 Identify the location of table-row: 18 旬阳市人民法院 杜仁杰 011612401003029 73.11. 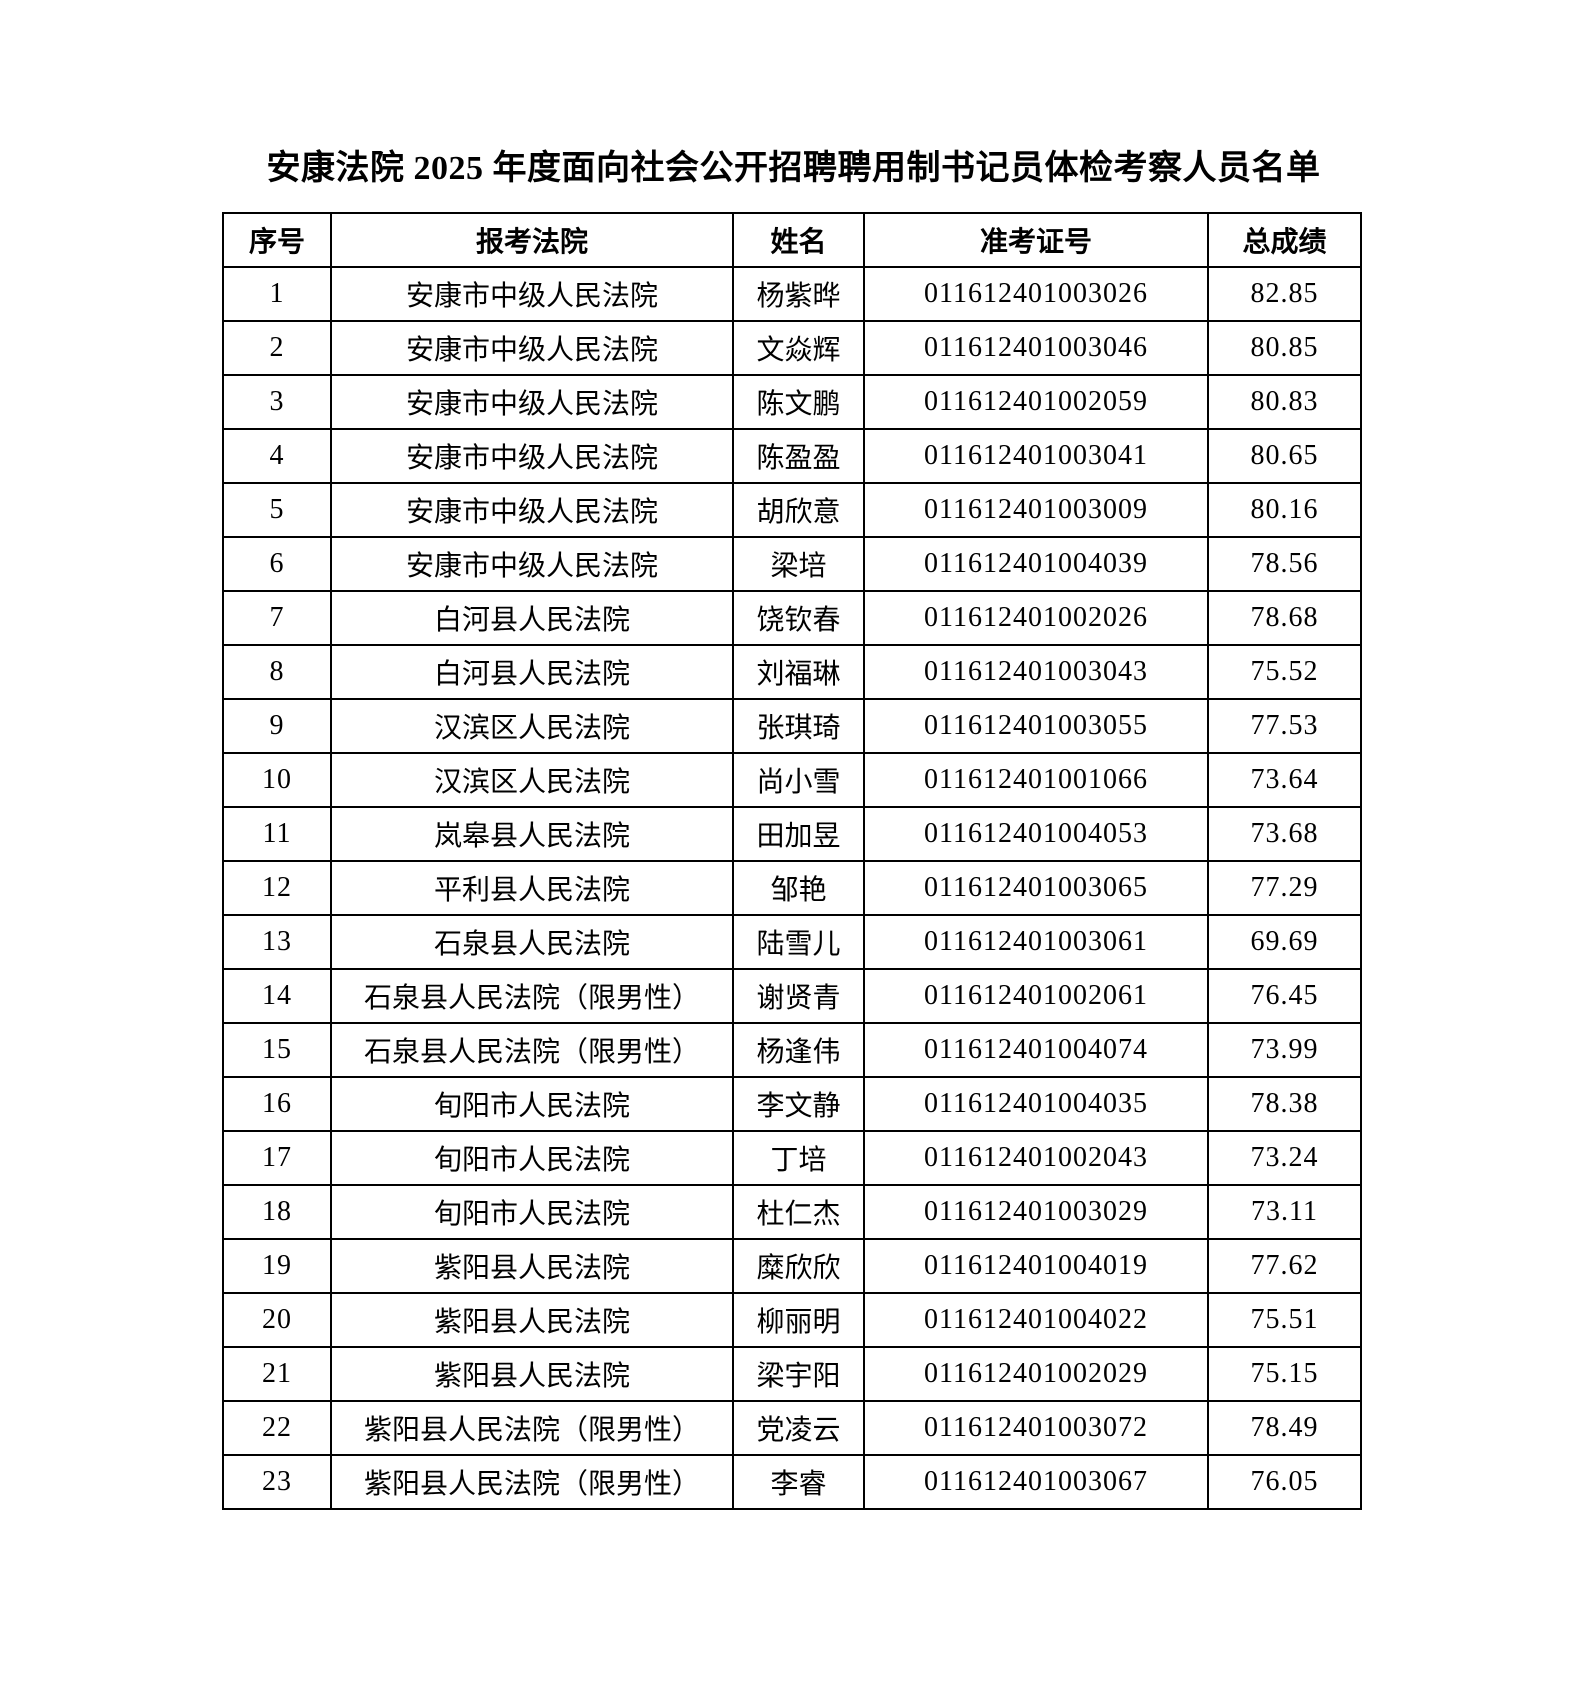
(792, 1212).